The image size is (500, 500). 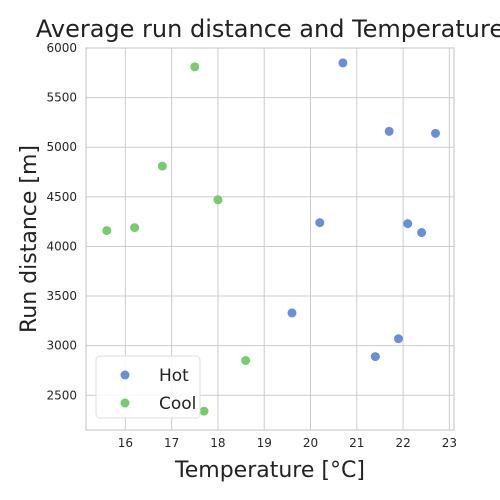 I want to click on y-tick-label: 5000, so click(x=61, y=147).